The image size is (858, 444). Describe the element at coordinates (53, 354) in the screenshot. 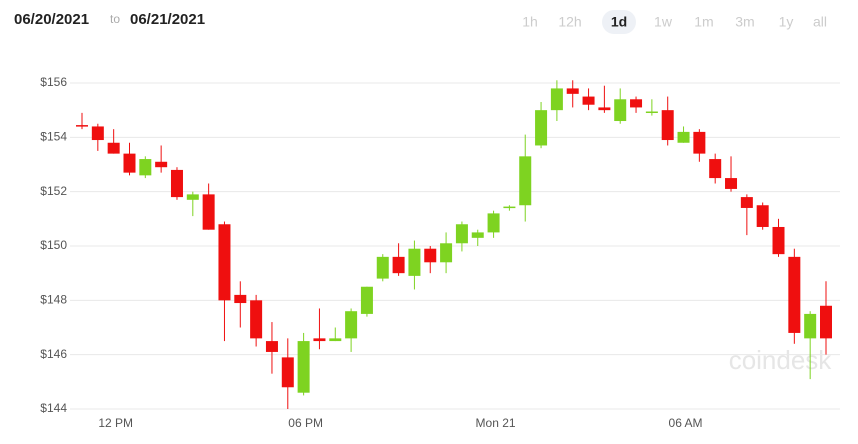

I see `y-tick-label: $146` at that location.